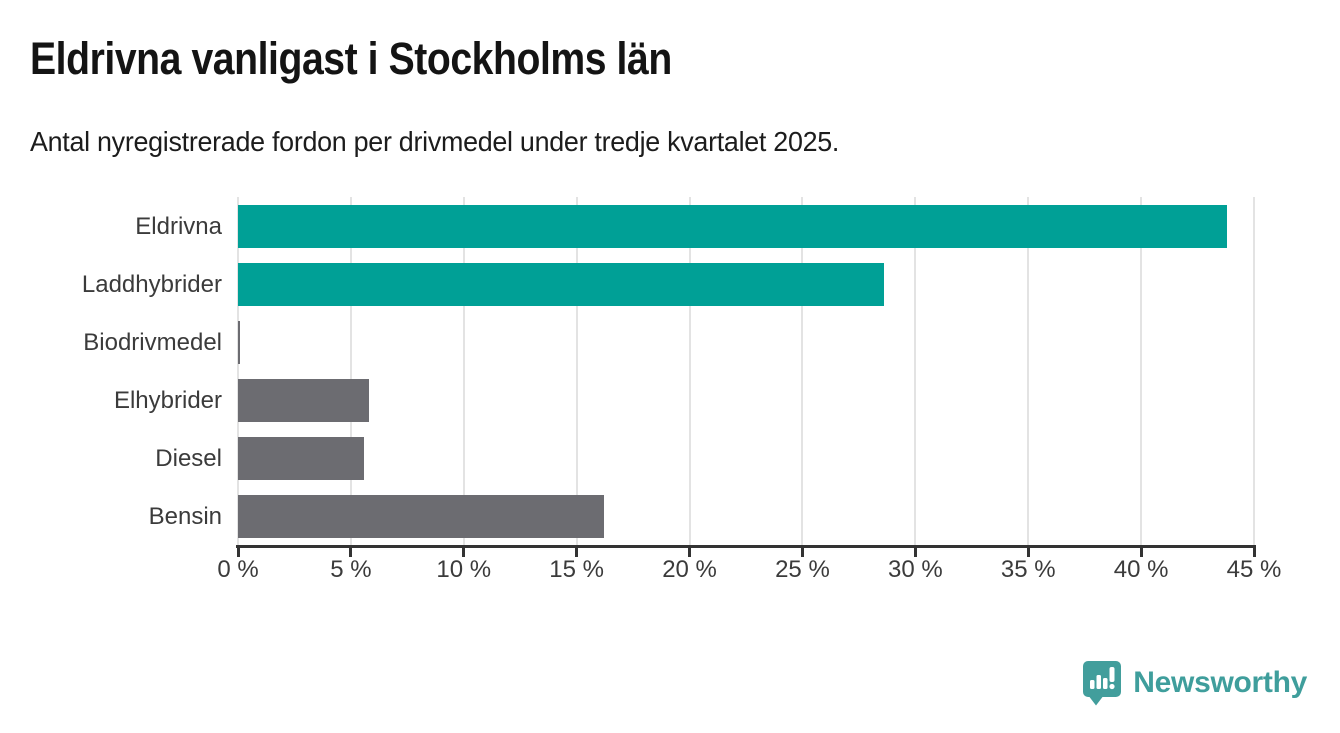  I want to click on chart-title: Eldrivna vanligast i Stockholms län, so click(351, 58).